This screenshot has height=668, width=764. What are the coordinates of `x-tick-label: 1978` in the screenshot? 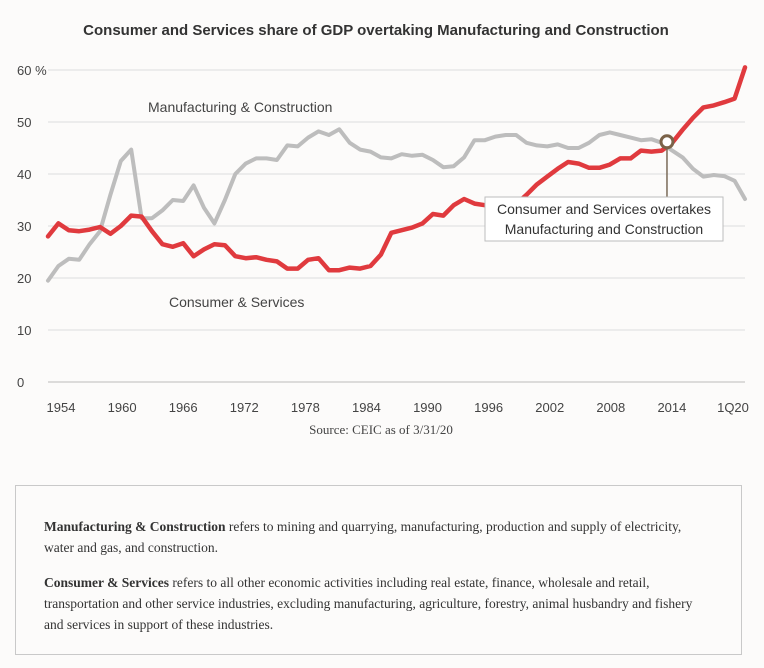 It's located at (305, 407).